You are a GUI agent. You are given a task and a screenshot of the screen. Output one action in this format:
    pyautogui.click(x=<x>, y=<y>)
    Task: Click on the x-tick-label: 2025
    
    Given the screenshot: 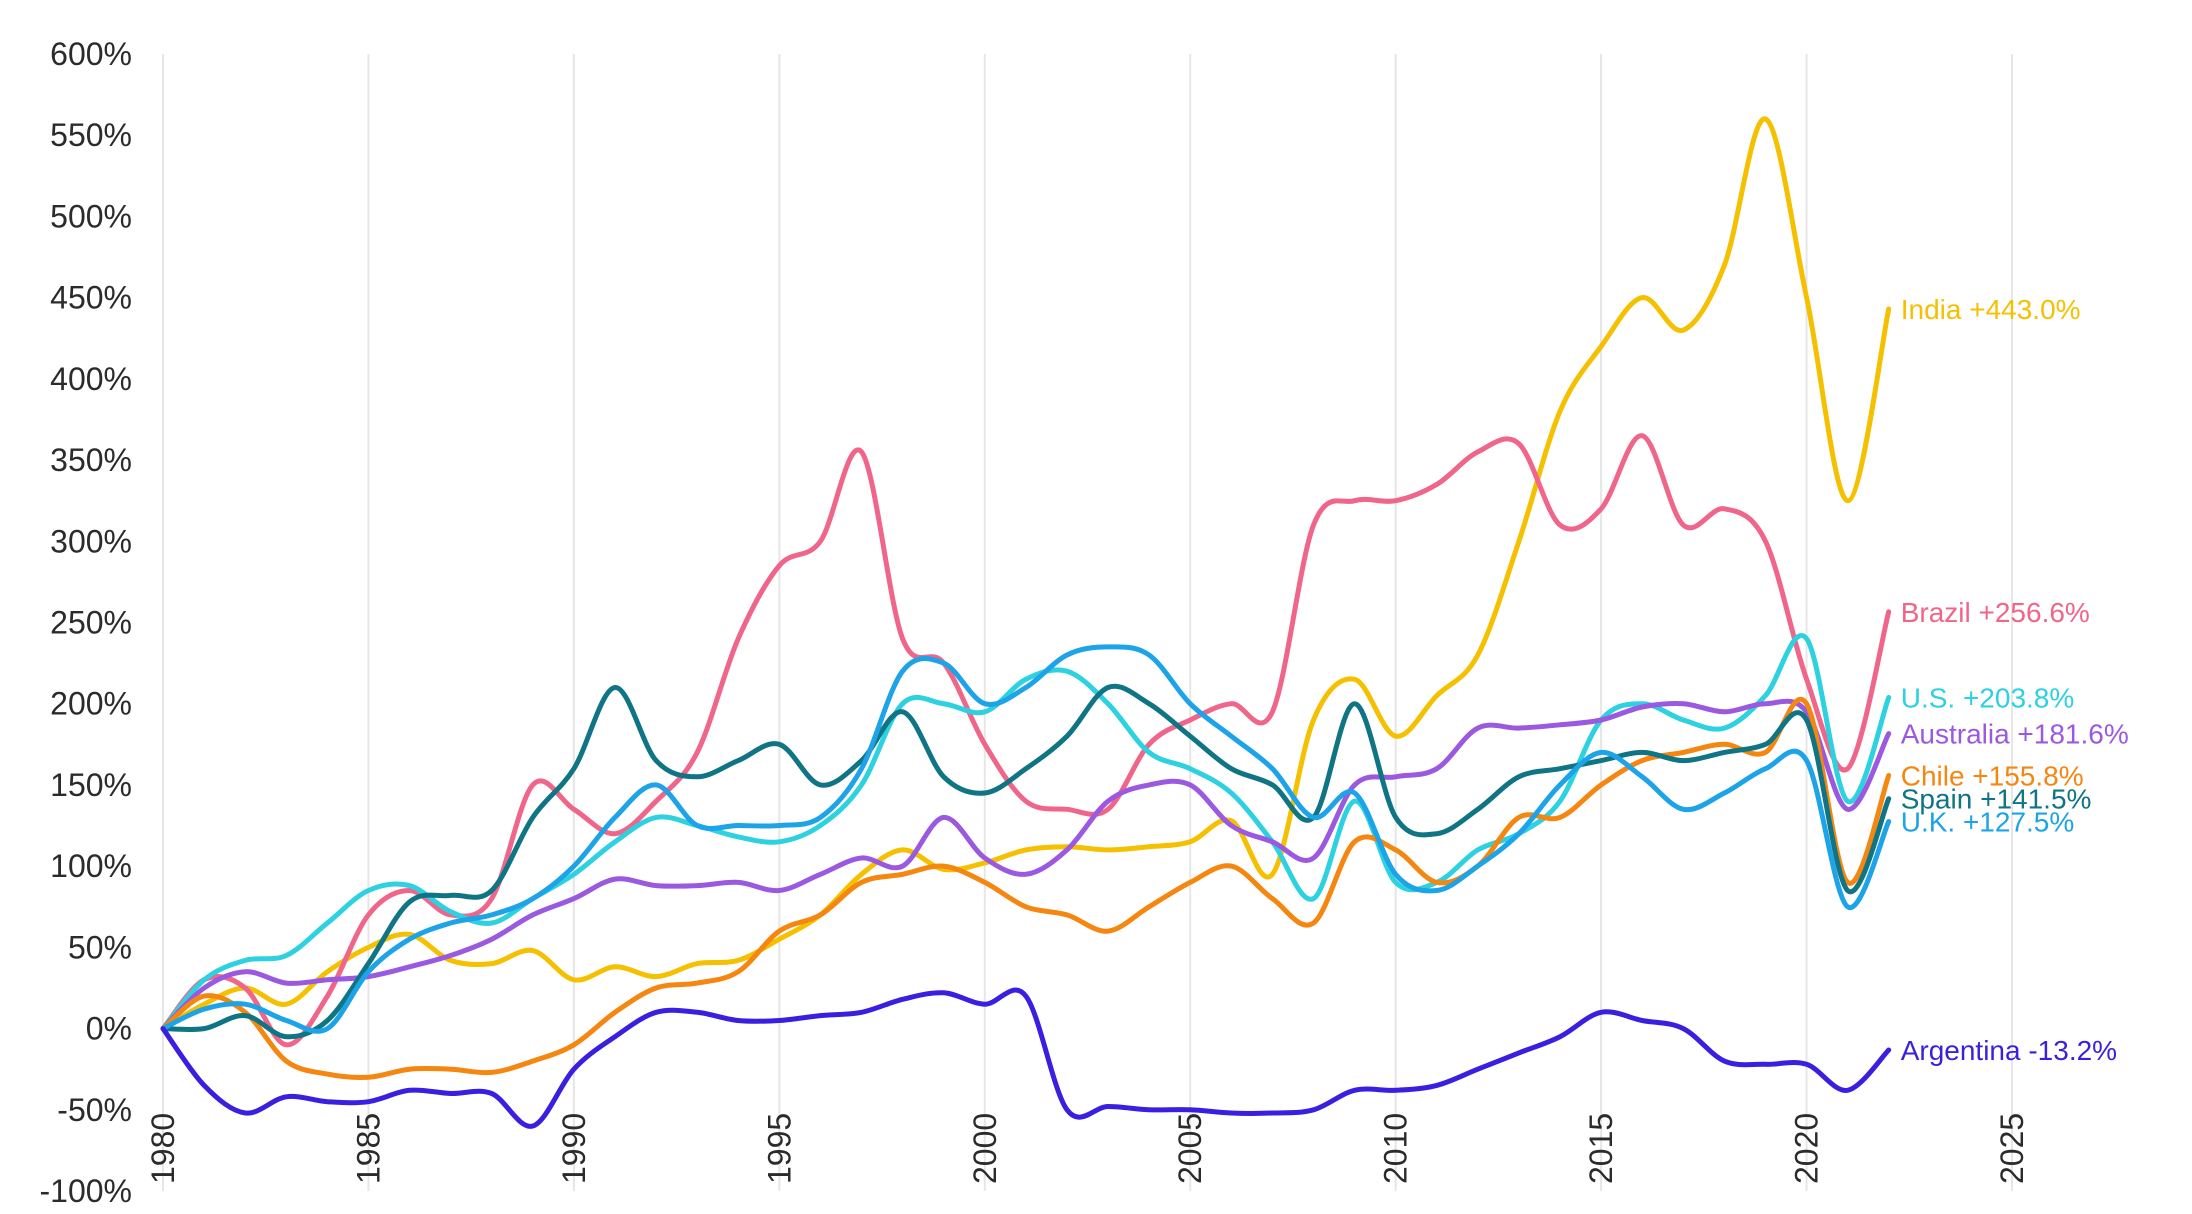 What is the action you would take?
    pyautogui.click(x=2012, y=1148)
    